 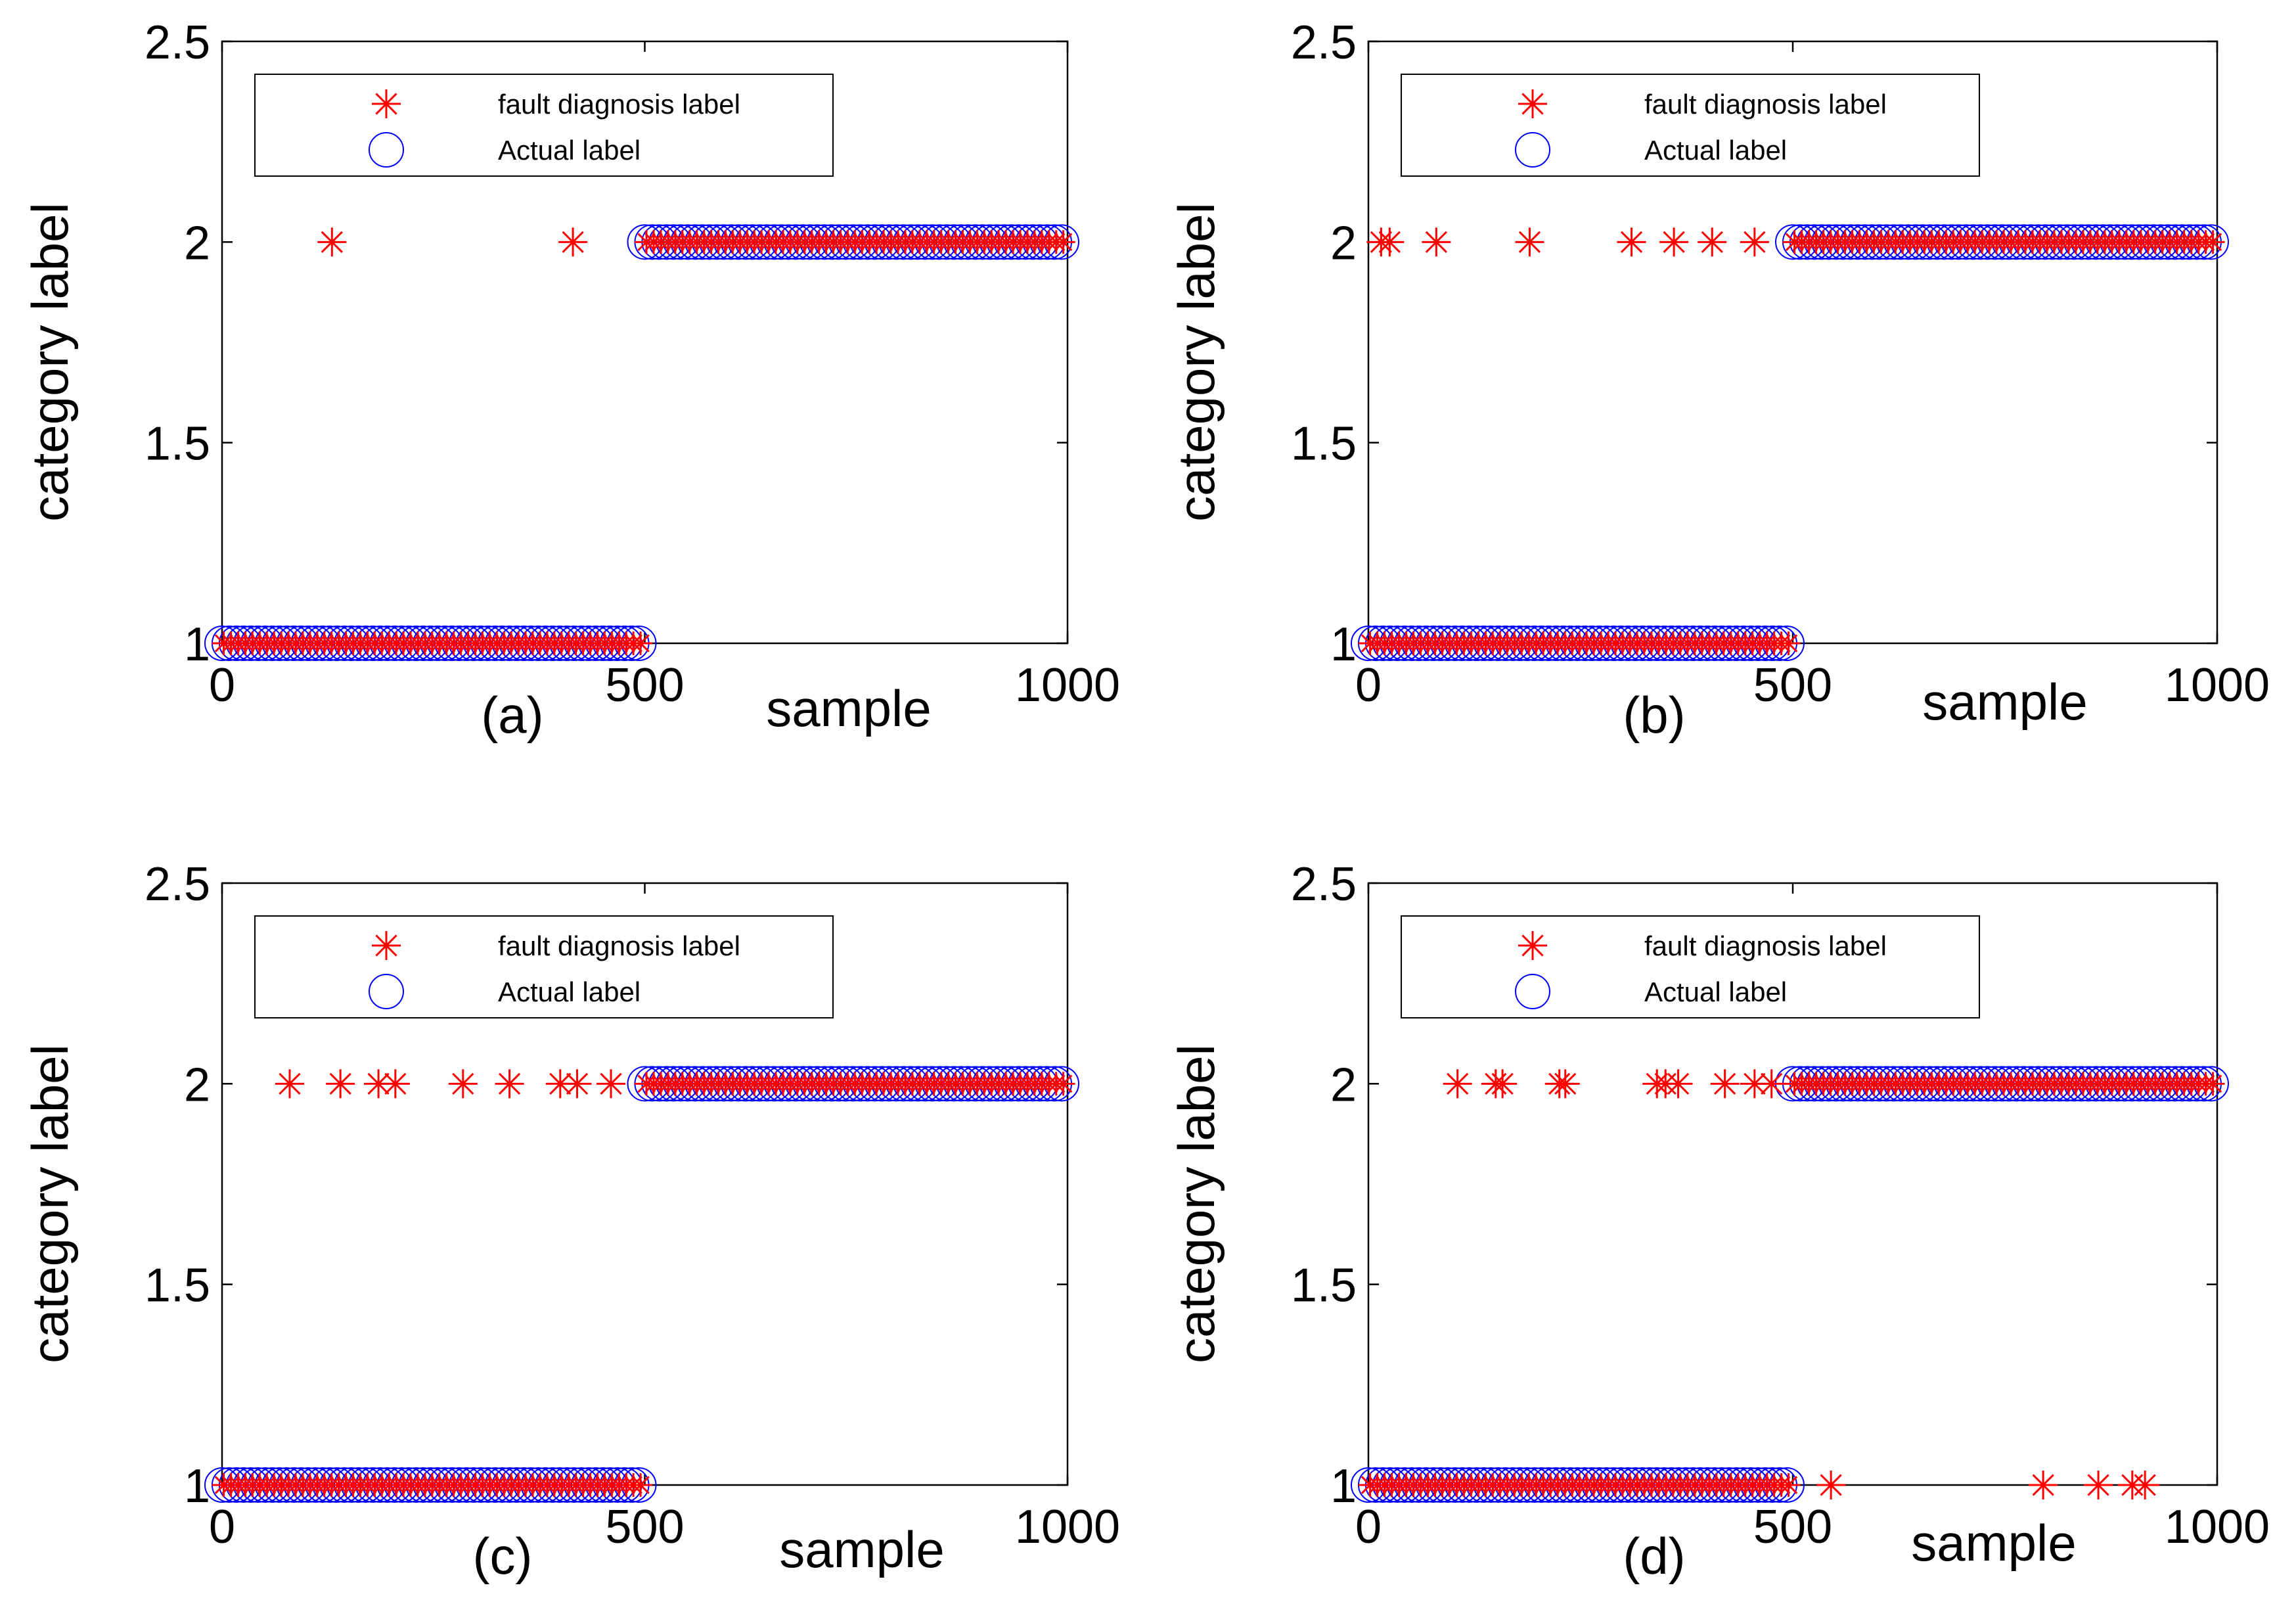 I want to click on actual-label-series, so click(x=853, y=242).